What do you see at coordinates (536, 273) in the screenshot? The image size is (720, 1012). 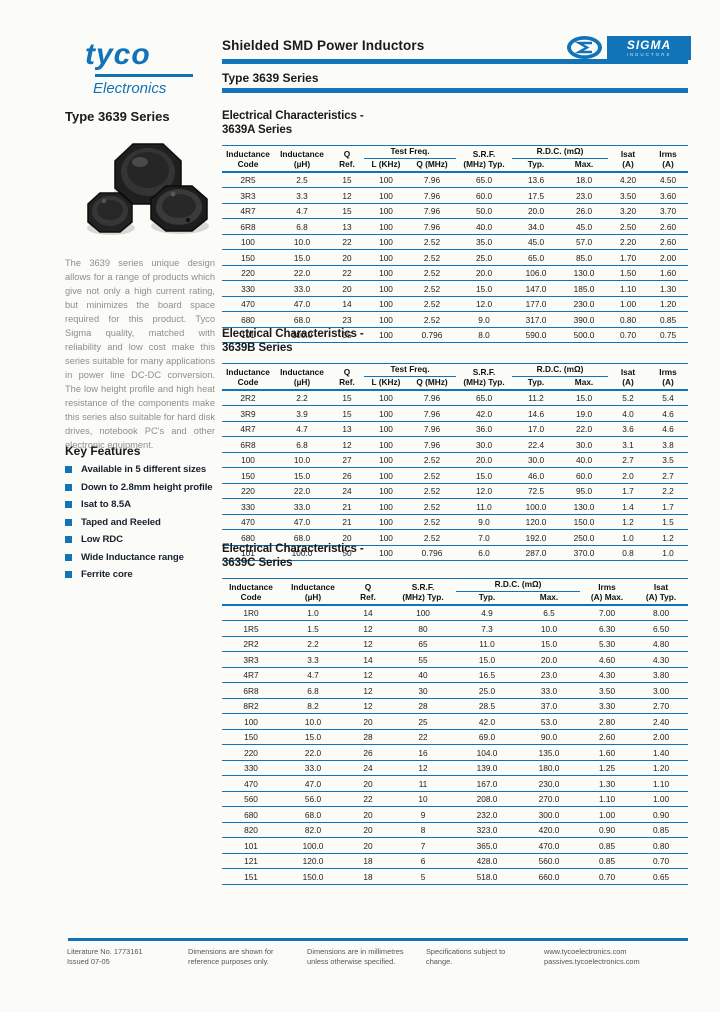 I see `table-cell: 106.0` at bounding box center [536, 273].